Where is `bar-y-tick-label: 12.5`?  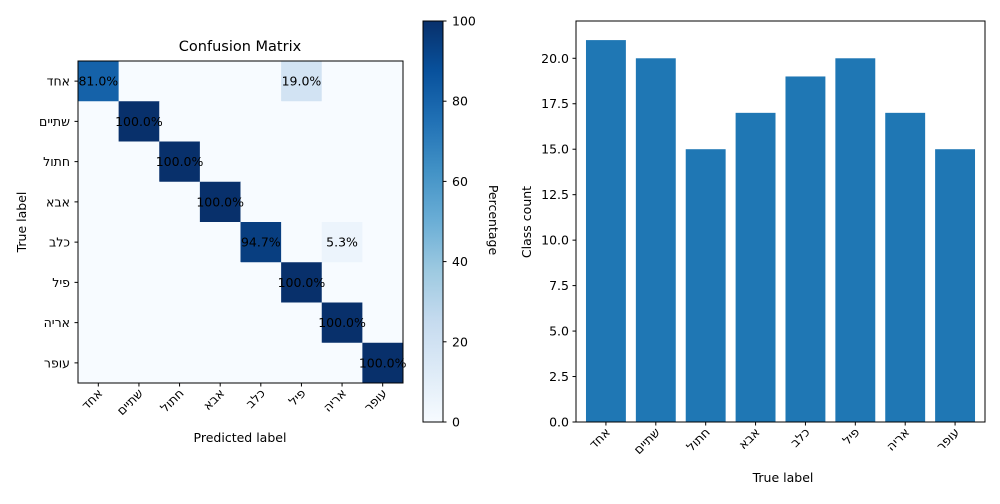 bar-y-tick-label: 12.5 is located at coordinates (555, 194).